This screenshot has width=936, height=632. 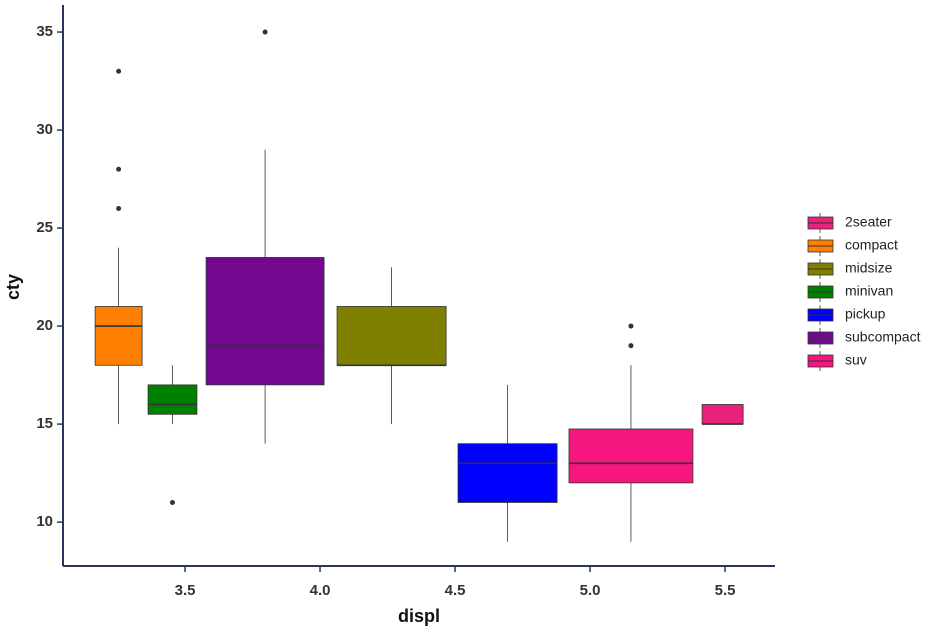 What do you see at coordinates (455, 590) in the screenshot?
I see `x-tick-label: 4.5` at bounding box center [455, 590].